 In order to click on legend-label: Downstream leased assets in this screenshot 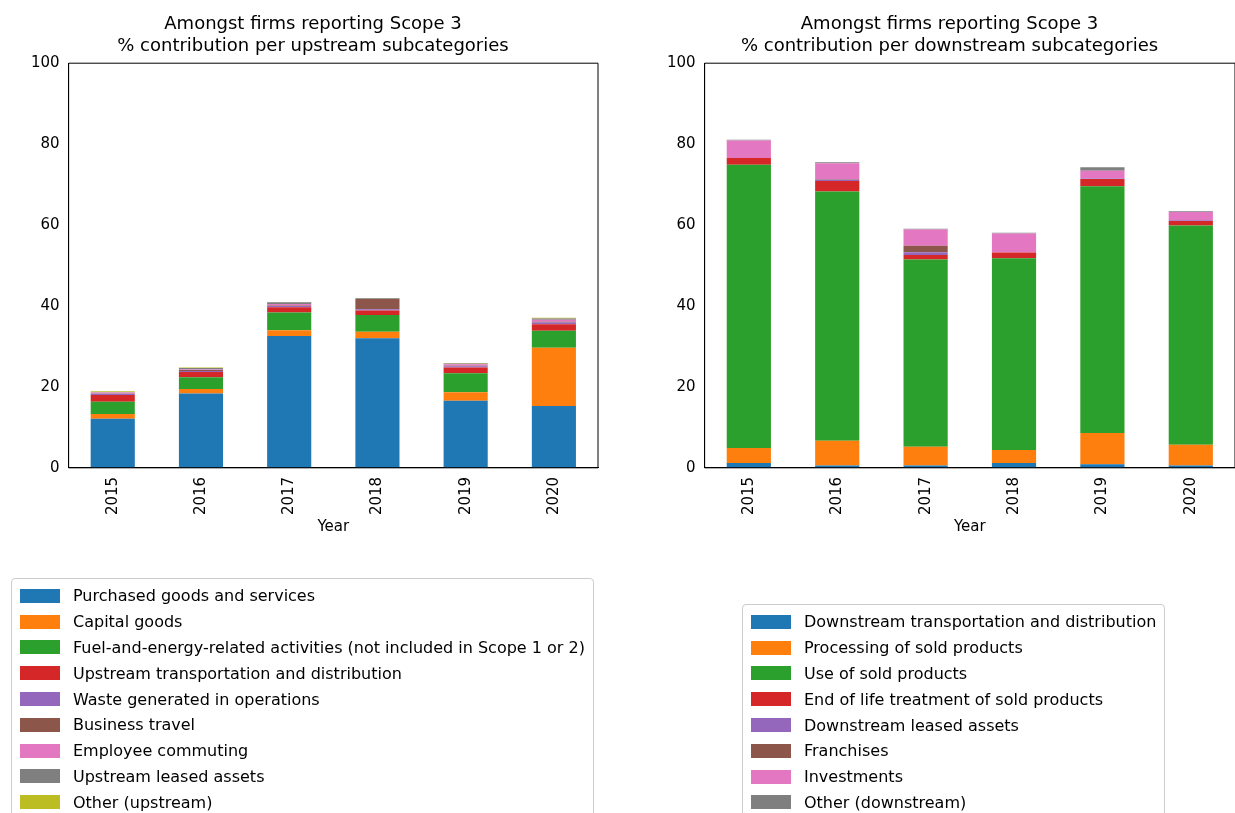, I will do `click(911, 725)`.